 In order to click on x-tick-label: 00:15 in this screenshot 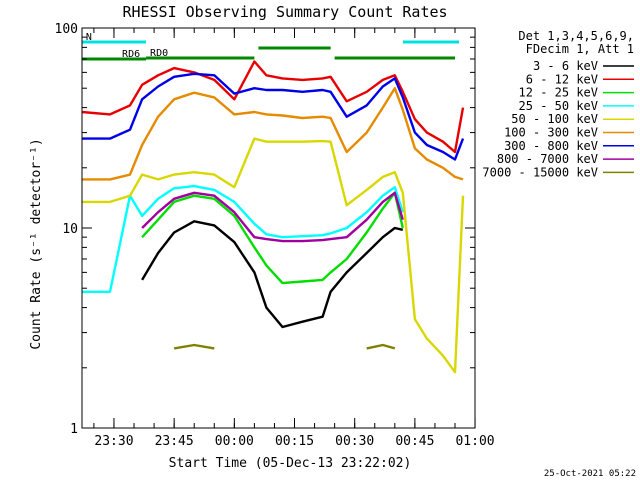, I will do `click(294, 441)`.